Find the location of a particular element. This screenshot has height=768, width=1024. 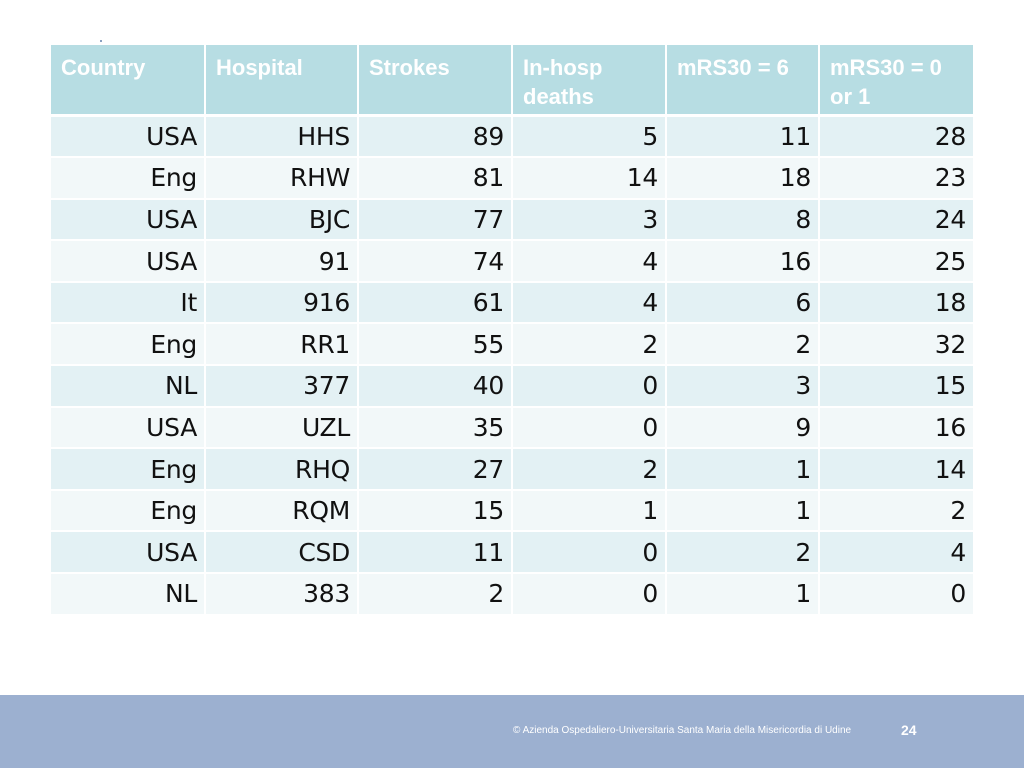

table-row: It 916 61 4 6 18 is located at coordinates (512, 303).